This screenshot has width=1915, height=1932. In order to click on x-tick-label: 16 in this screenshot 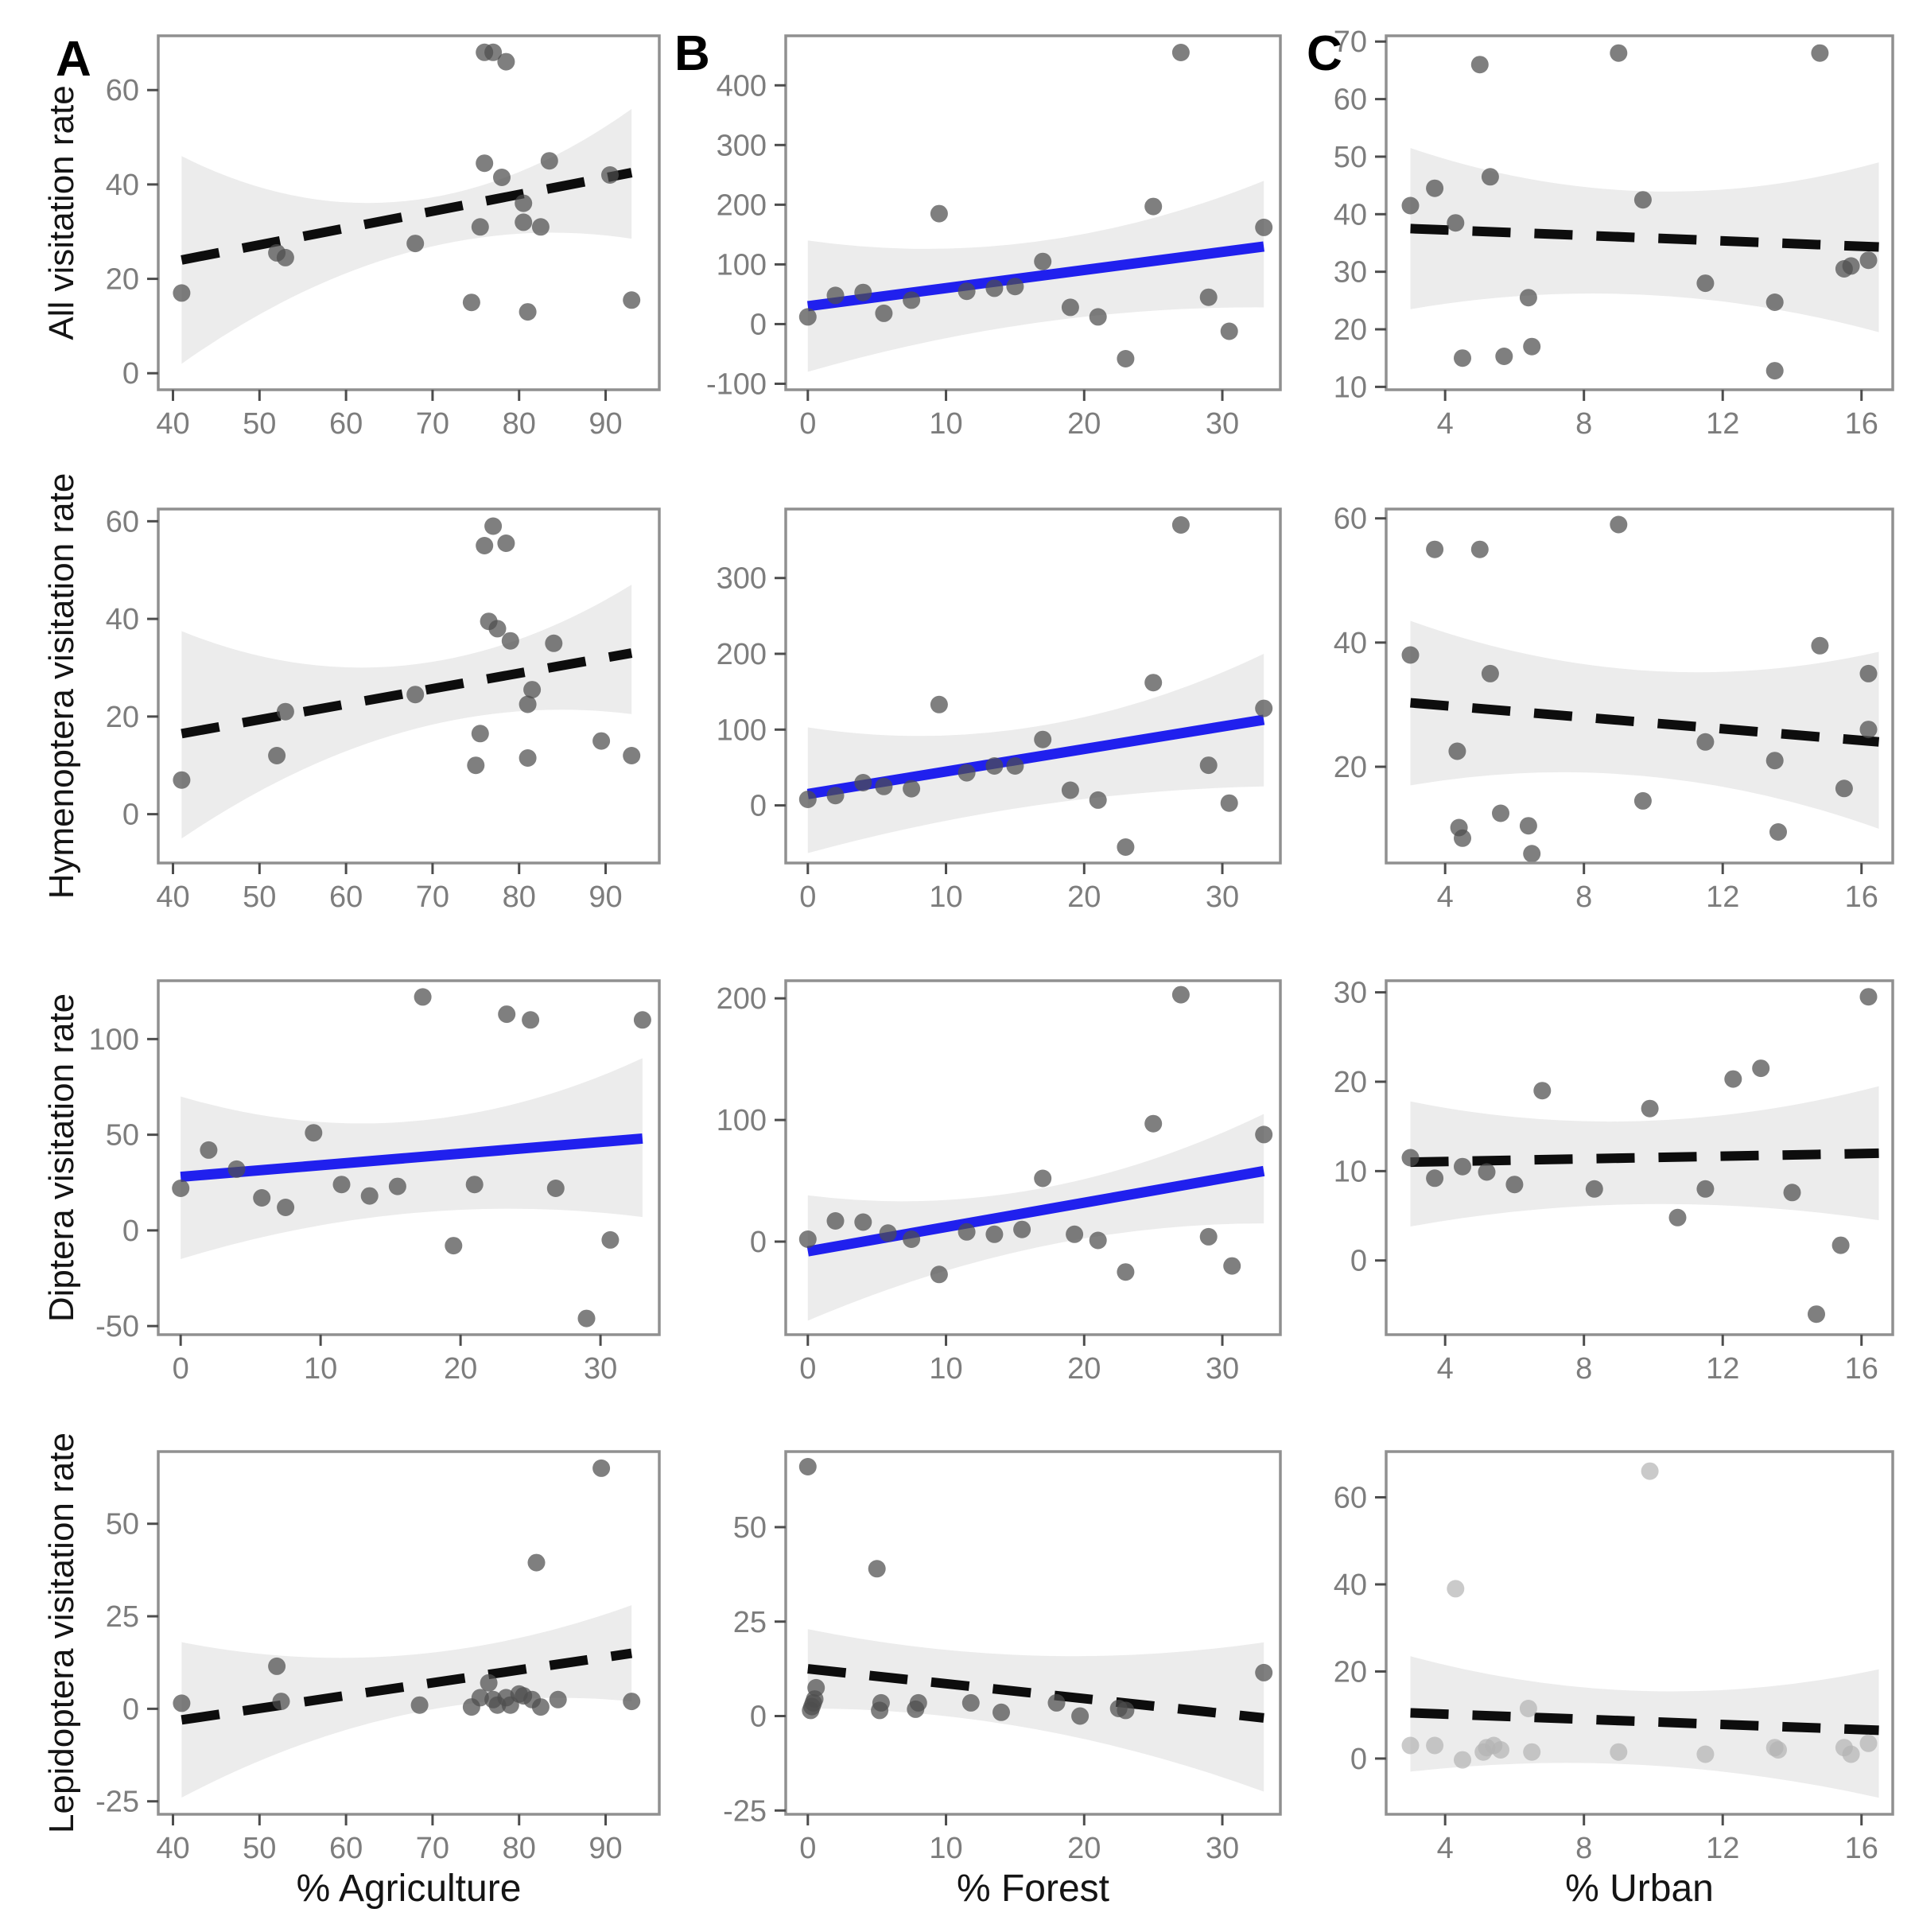, I will do `click(1861, 1848)`.